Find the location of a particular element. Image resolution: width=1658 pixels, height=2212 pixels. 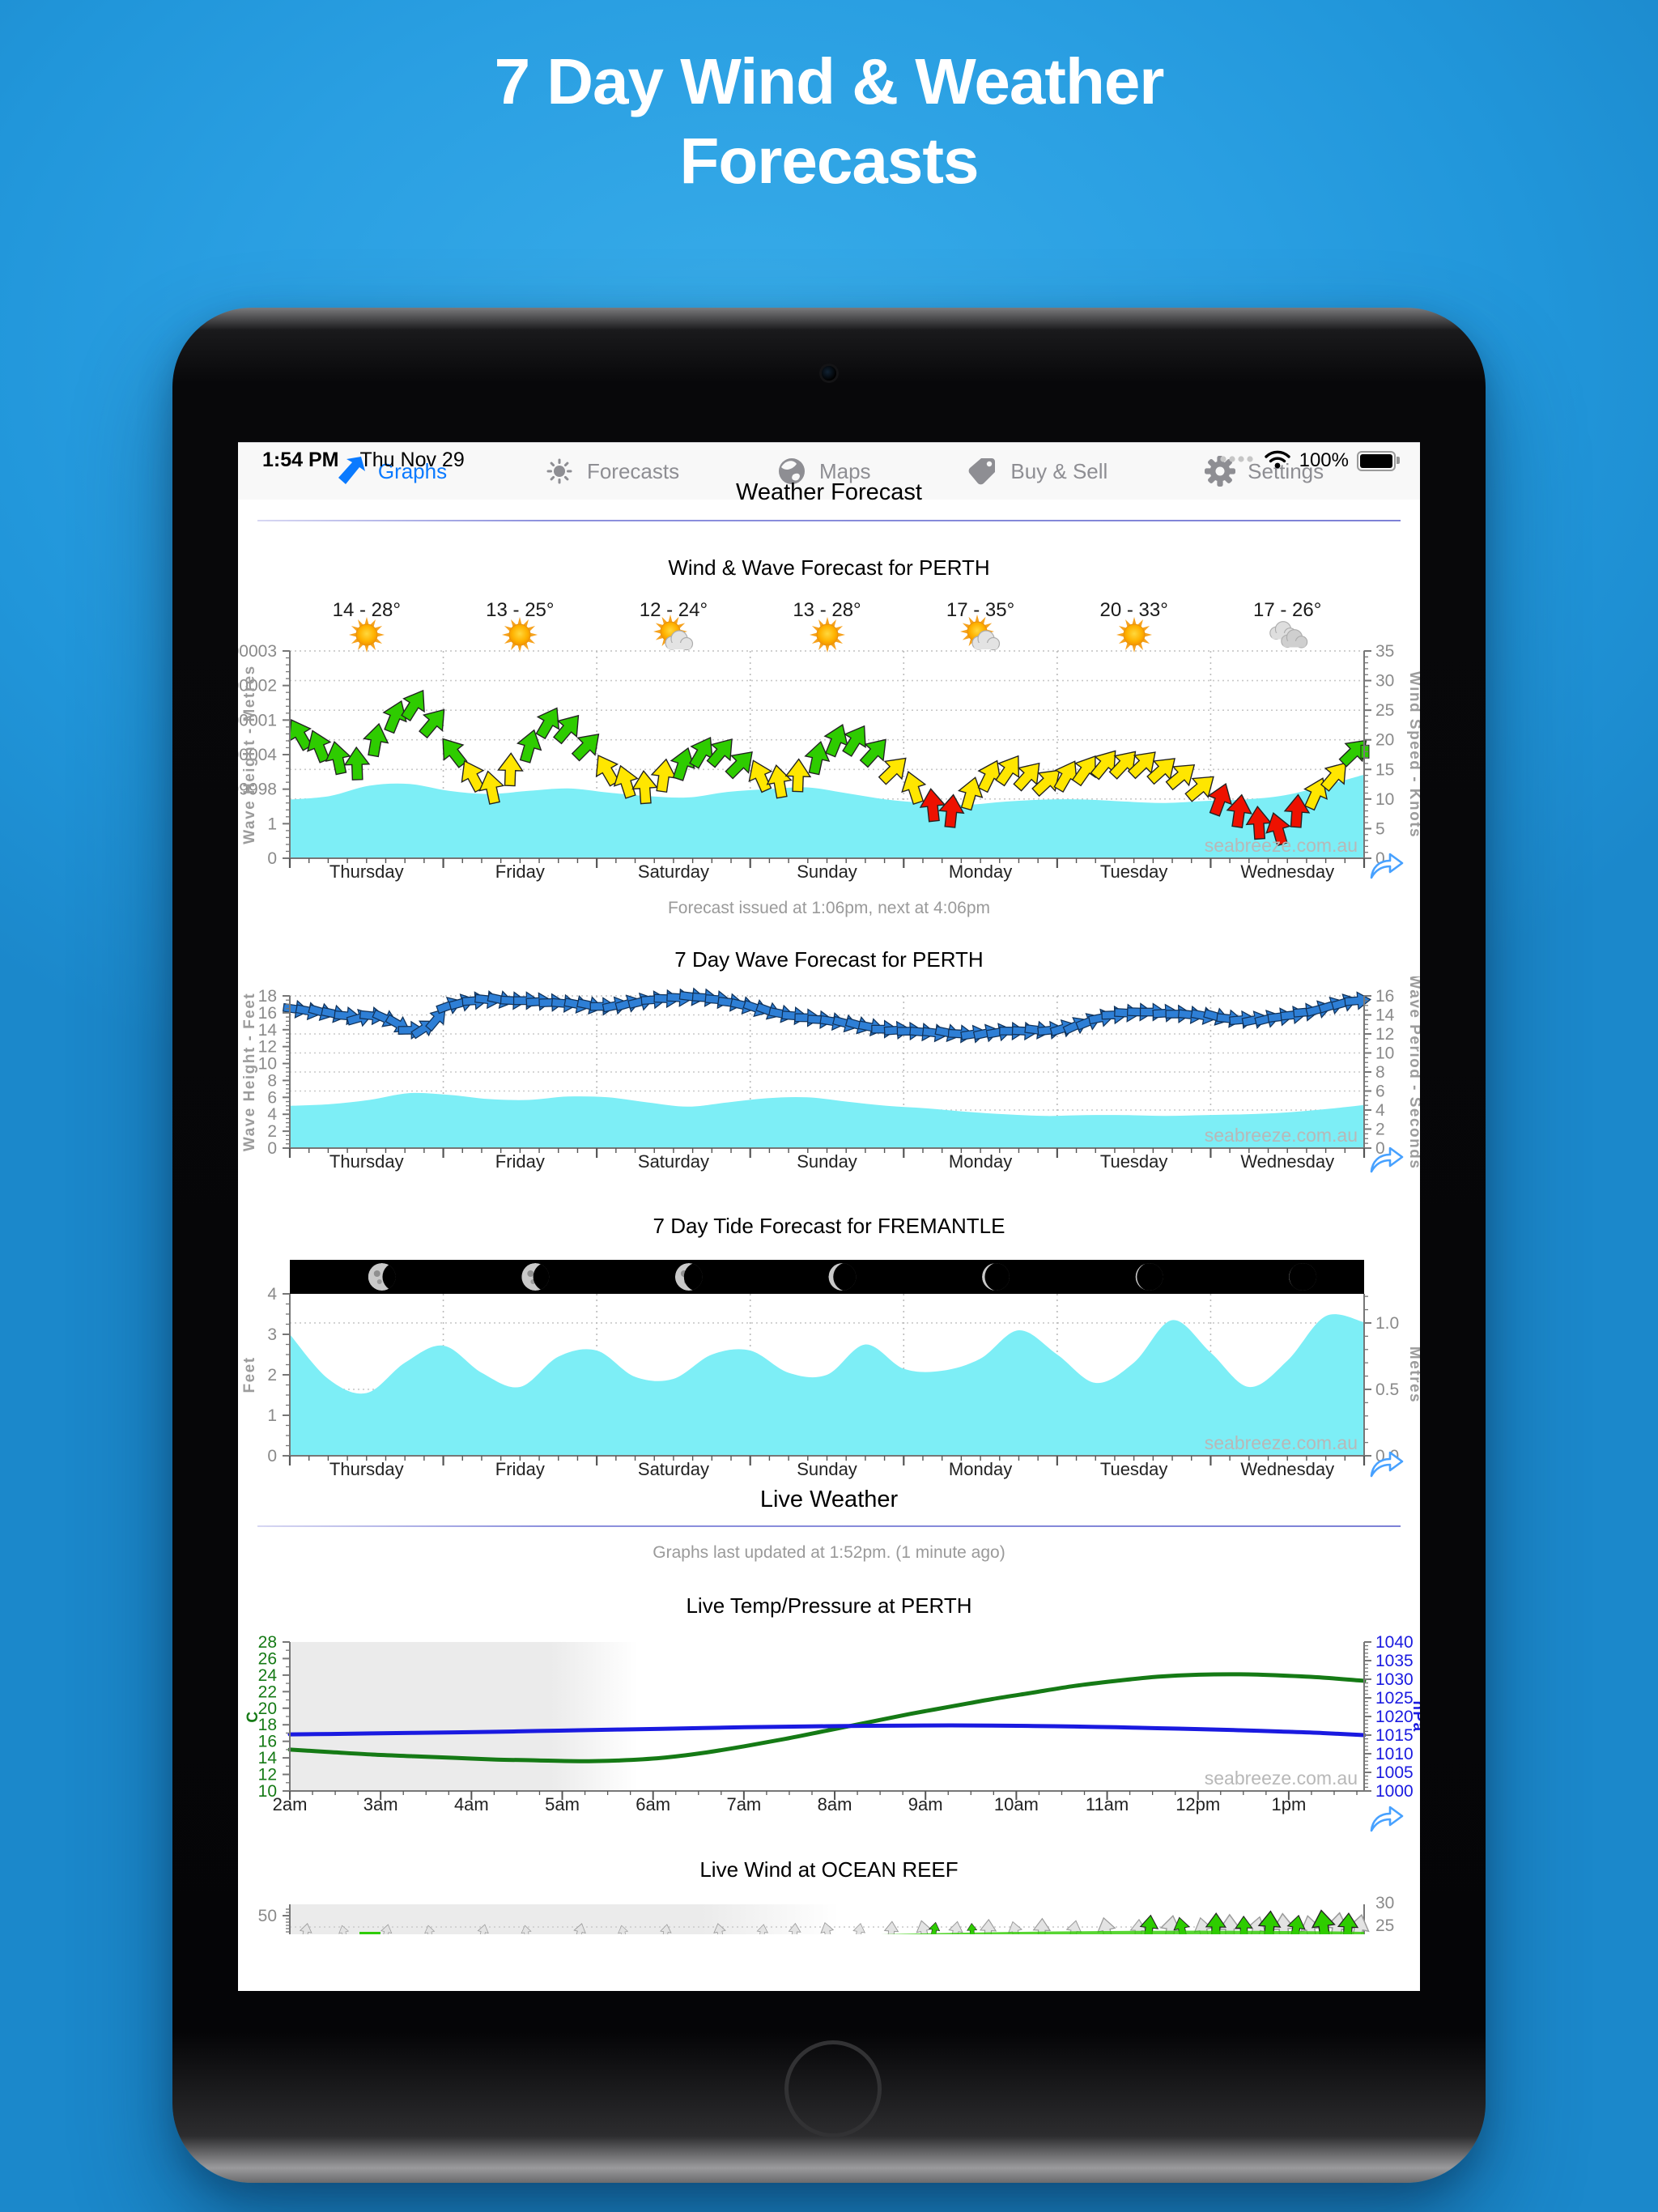

status-bar-right: 100% is located at coordinates (1309, 461).